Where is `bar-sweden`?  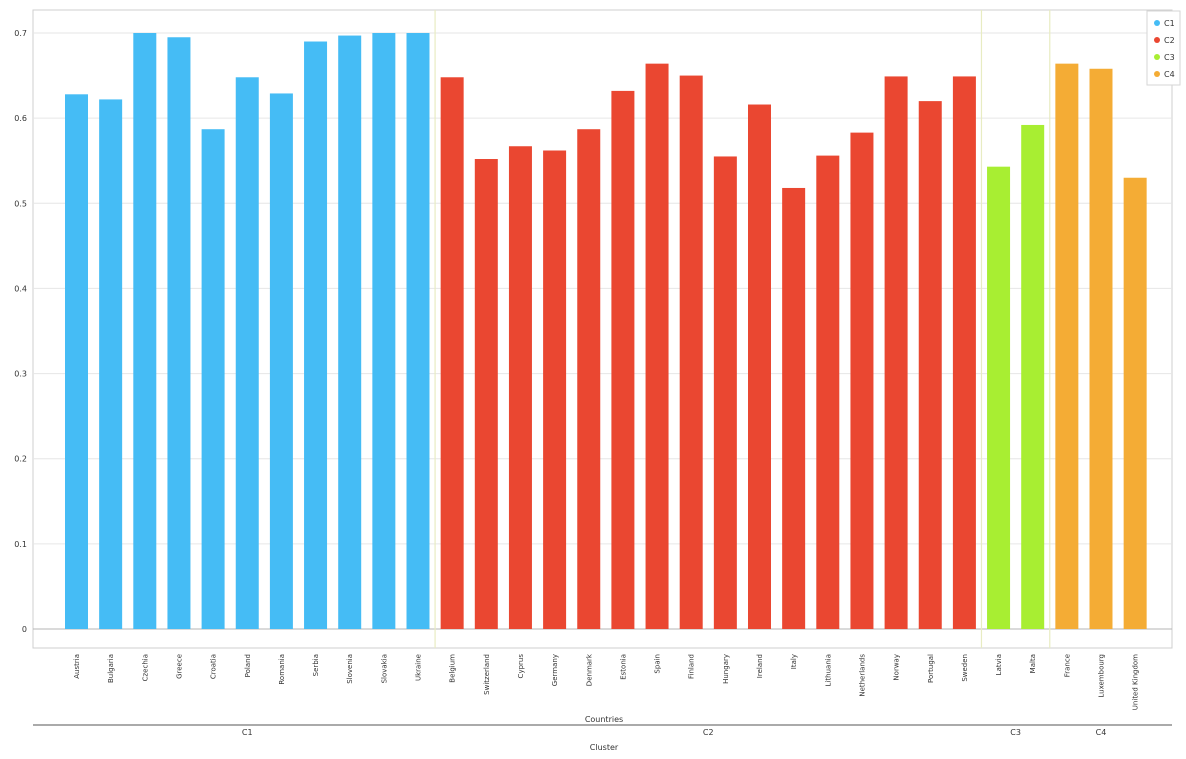 bar-sweden is located at coordinates (964, 353).